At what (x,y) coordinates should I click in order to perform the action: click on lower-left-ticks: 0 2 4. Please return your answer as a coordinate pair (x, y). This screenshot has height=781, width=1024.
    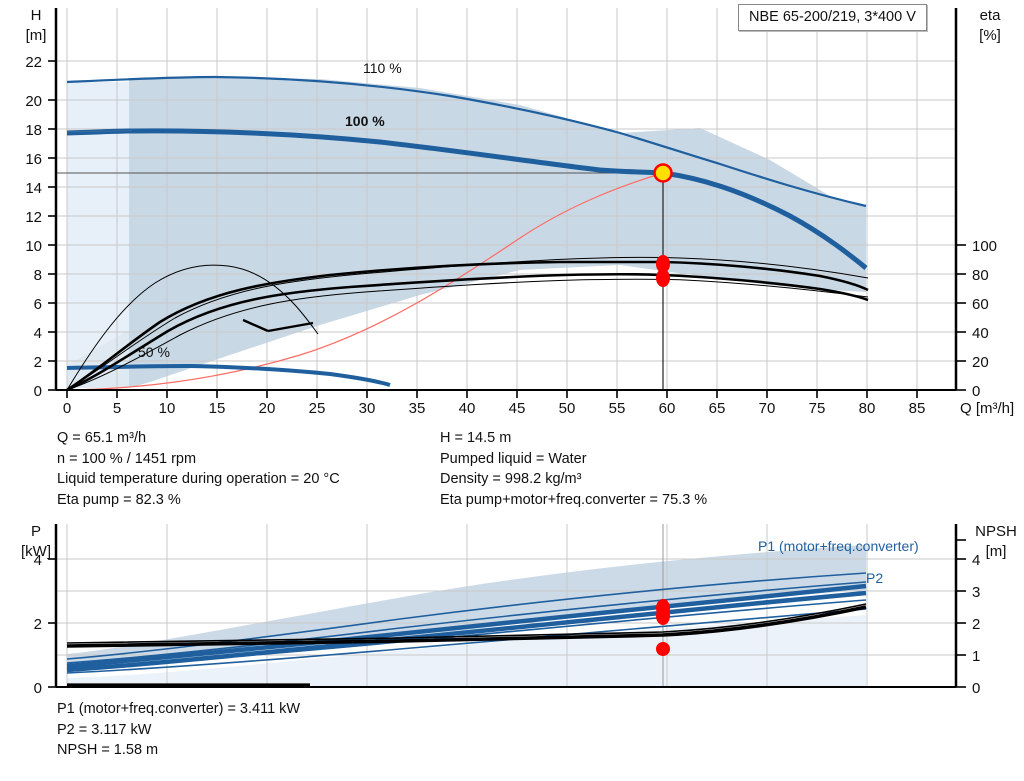
    Looking at the image, I should click on (45, 624).